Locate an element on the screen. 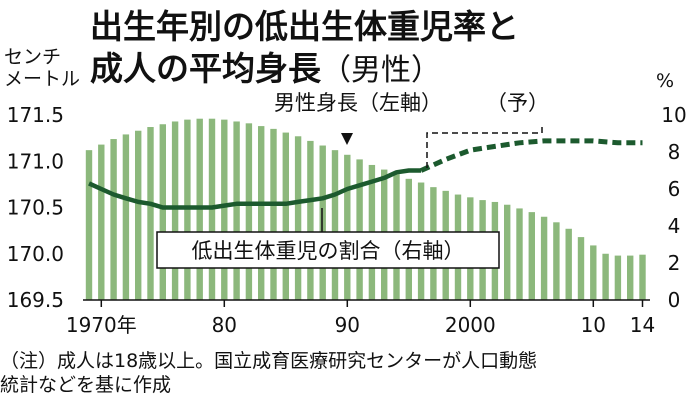 This screenshot has width=696, height=415. left-axis: 171.5 171.0 170.5 170.0 169.5 is located at coordinates (35, 207).